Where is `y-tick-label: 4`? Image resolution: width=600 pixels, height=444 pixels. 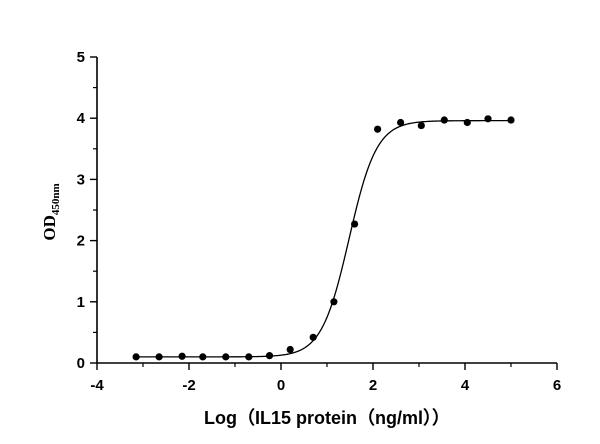
y-tick-label: 4 is located at coordinates (81, 118).